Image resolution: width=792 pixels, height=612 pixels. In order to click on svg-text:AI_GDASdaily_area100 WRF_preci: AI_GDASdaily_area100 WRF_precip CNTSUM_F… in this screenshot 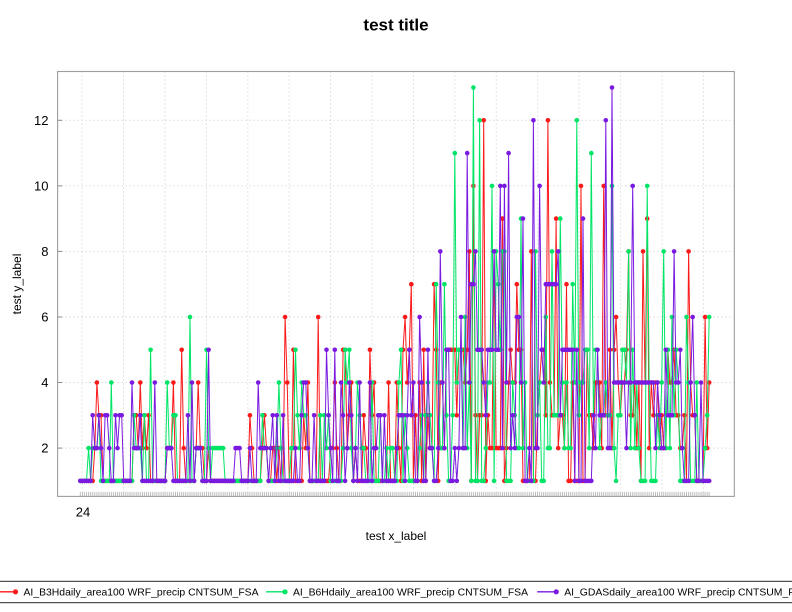, I will do `click(678, 593)`.